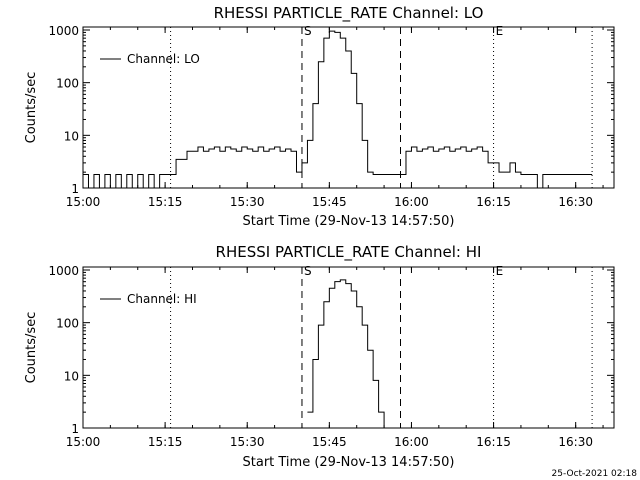 This screenshot has width=640, height=480. Describe the element at coordinates (349, 252) in the screenshot. I see `panel-1-title: RHESSI PARTICLE_RATE Channel: HI` at that location.